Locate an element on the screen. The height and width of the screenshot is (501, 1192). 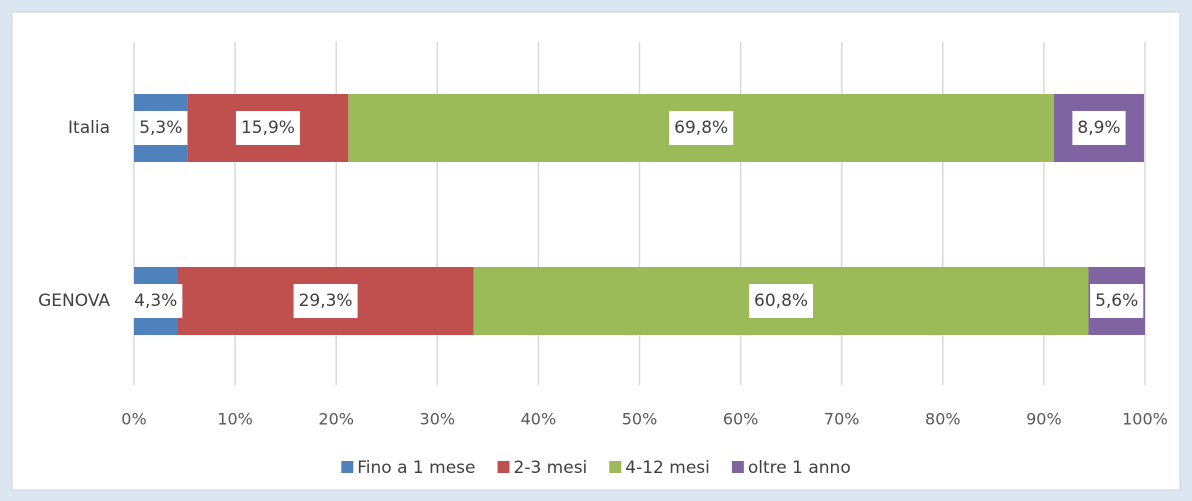
x-tick-label: 60% is located at coordinates (741, 419).